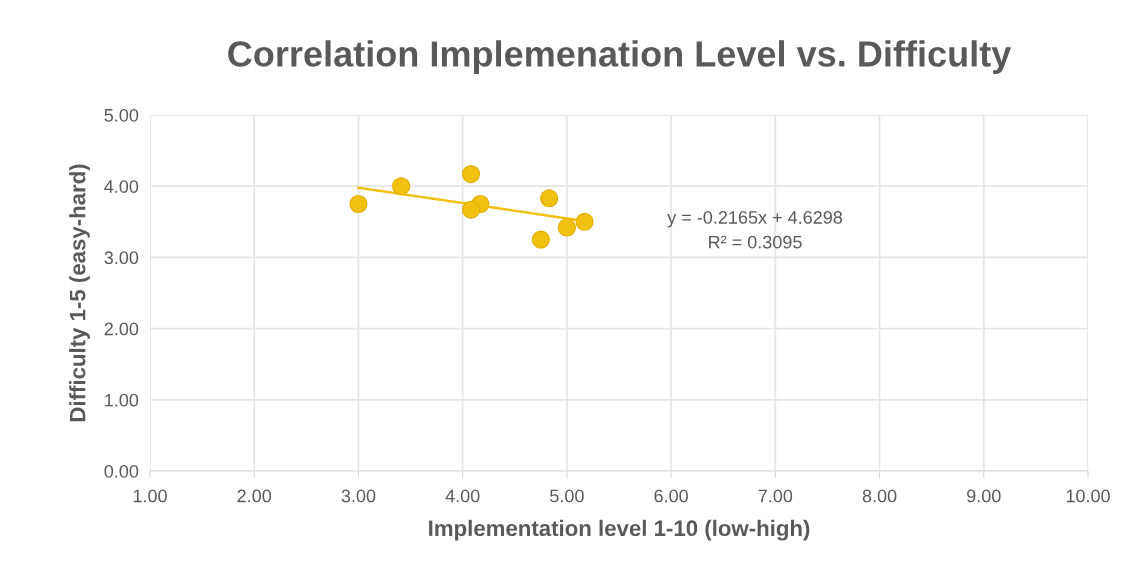 The image size is (1135, 585). What do you see at coordinates (121, 329) in the screenshot?
I see `y-tick-label: 2.00` at bounding box center [121, 329].